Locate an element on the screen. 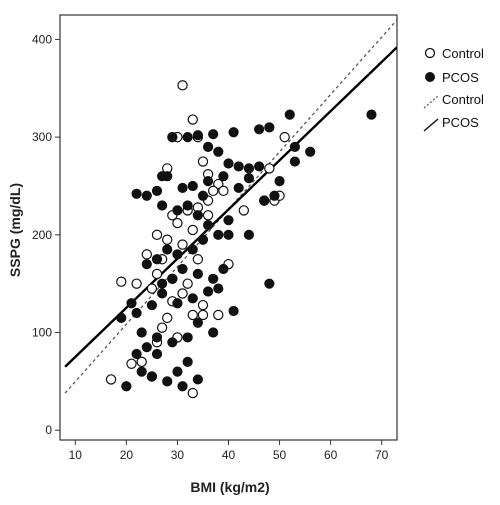  legend-label-pcos-points: PCOS is located at coordinates (460, 77).